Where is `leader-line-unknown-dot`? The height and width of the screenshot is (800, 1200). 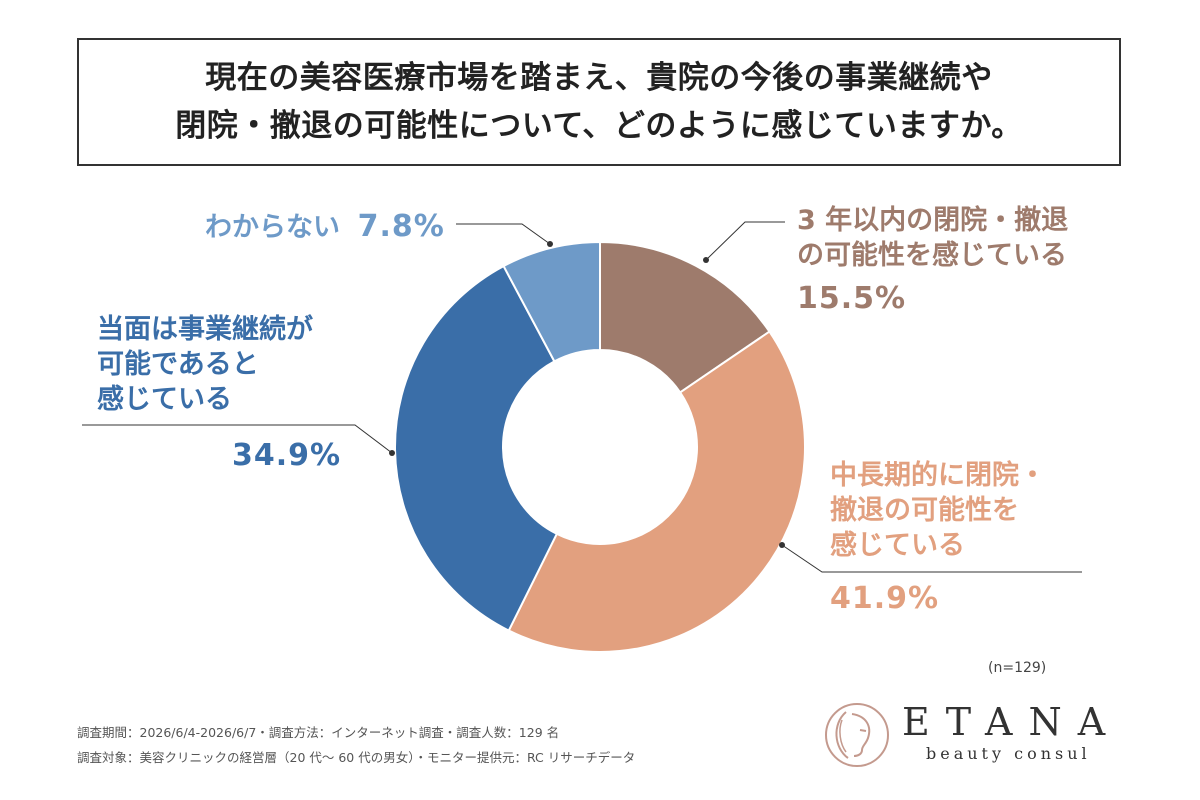
leader-line-unknown-dot is located at coordinates (550, 244).